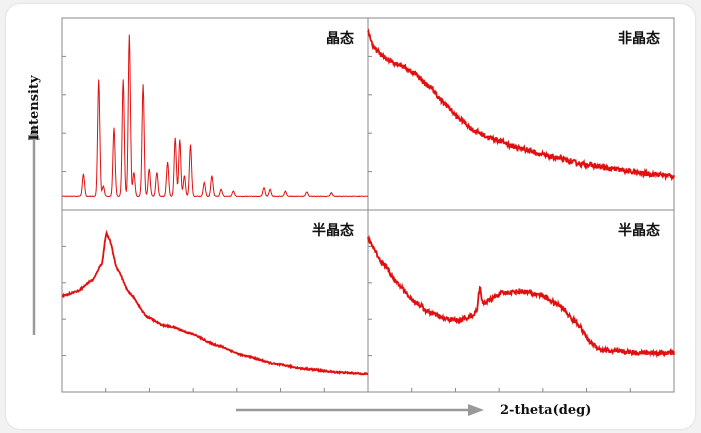 The width and height of the screenshot is (701, 433). I want to click on series-line-bottom-right, so click(521, 296).